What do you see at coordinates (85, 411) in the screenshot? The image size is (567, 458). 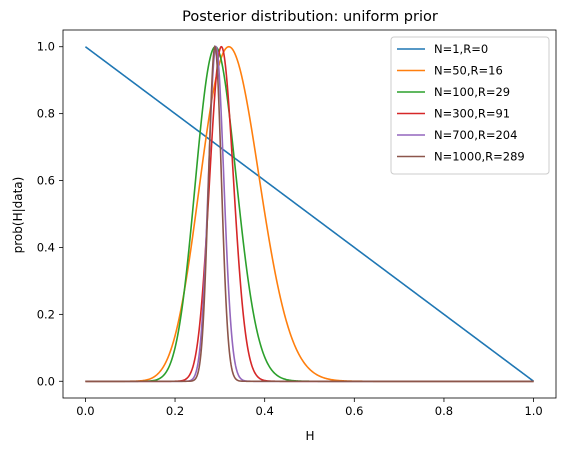 I see `x-tick-label: 0.0` at bounding box center [85, 411].